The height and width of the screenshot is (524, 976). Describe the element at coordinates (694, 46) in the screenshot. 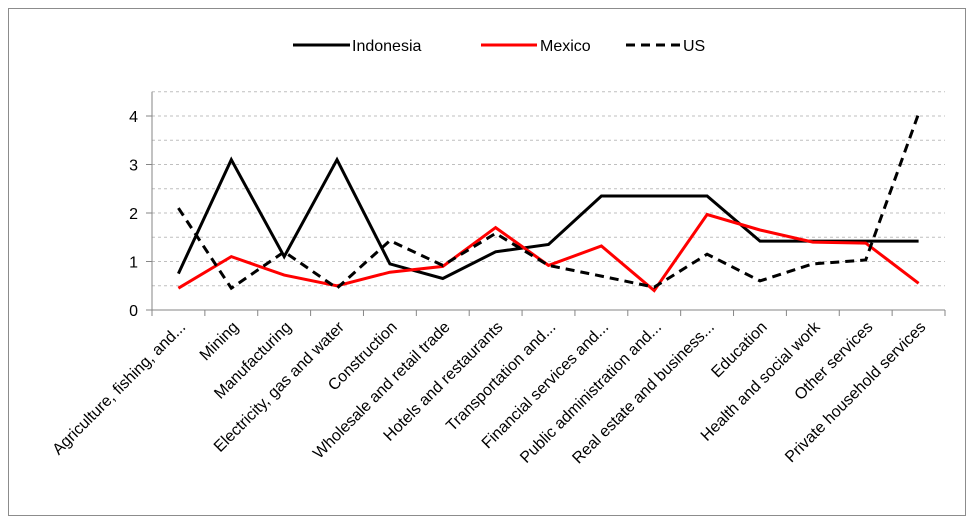

I see `legend-label: US` at that location.